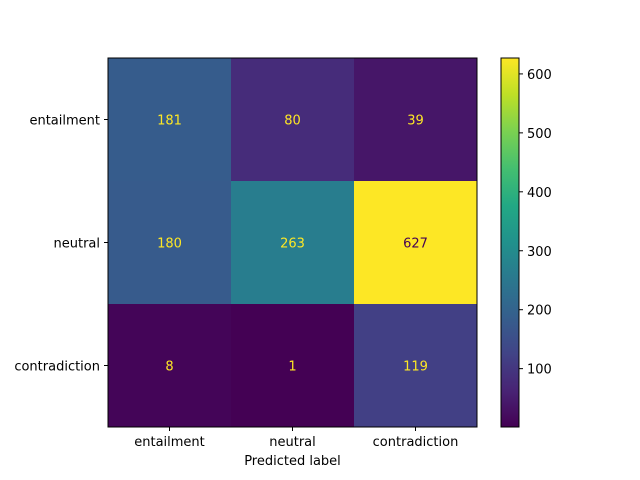 The width and height of the screenshot is (640, 480). I want to click on x-tick-label: neutral, so click(292, 442).